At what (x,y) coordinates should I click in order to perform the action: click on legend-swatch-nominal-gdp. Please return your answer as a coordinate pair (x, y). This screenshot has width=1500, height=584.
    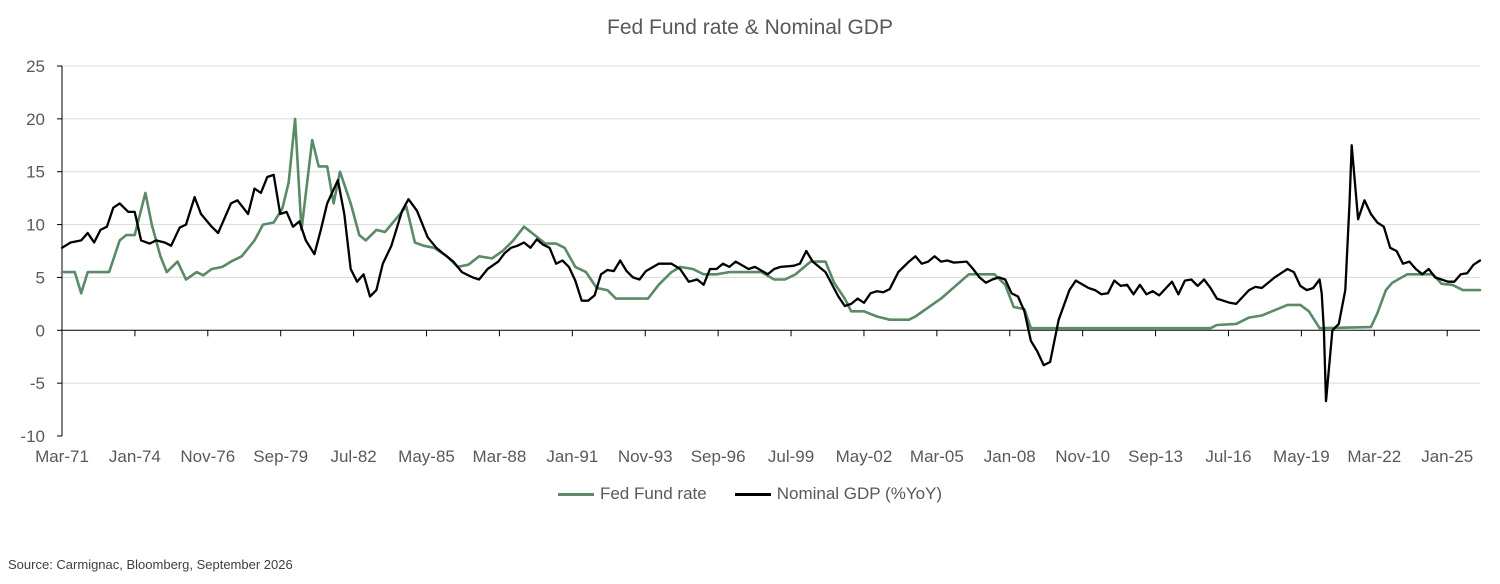
    Looking at the image, I should click on (752, 494).